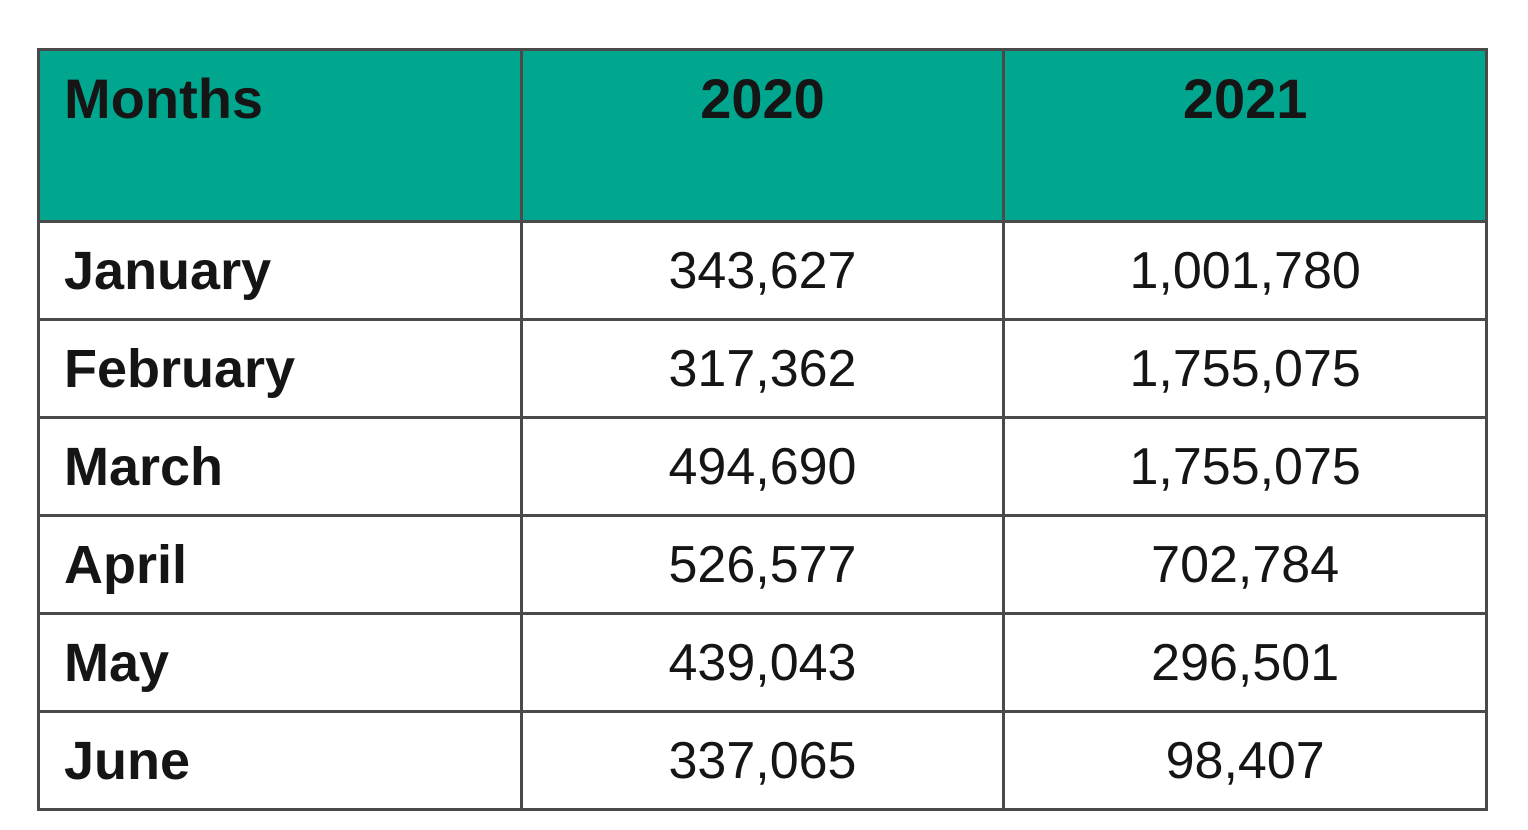 This screenshot has height=830, width=1528. What do you see at coordinates (280, 466) in the screenshot?
I see `month-cell: March` at bounding box center [280, 466].